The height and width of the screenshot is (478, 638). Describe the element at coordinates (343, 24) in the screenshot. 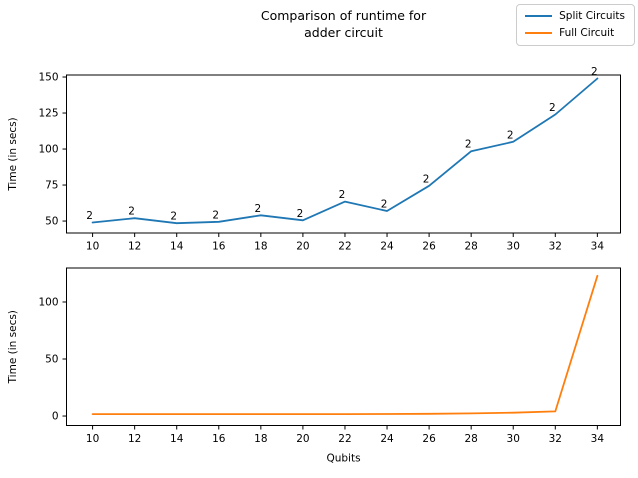

I see `chart-title: Comparison of runtime for adder circuit` at that location.